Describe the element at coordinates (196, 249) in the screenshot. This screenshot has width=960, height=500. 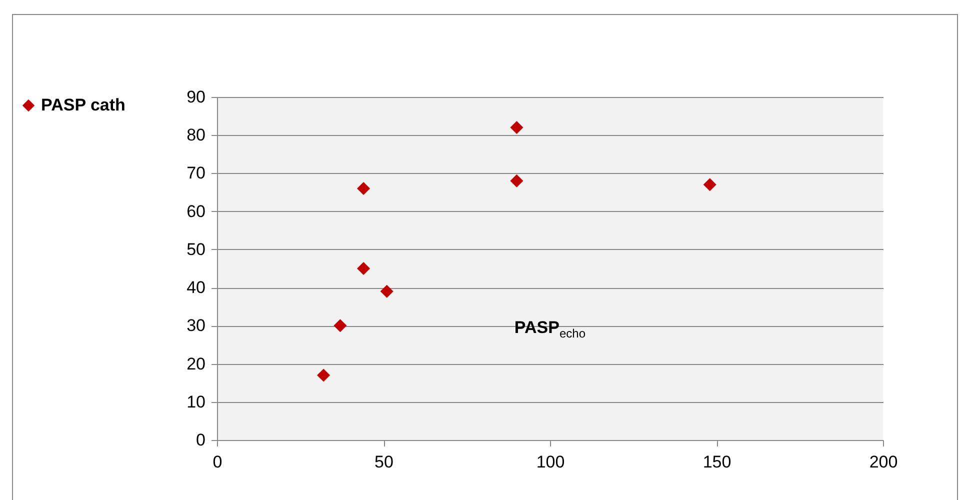
I see `y-tick-label: 50` at that location.